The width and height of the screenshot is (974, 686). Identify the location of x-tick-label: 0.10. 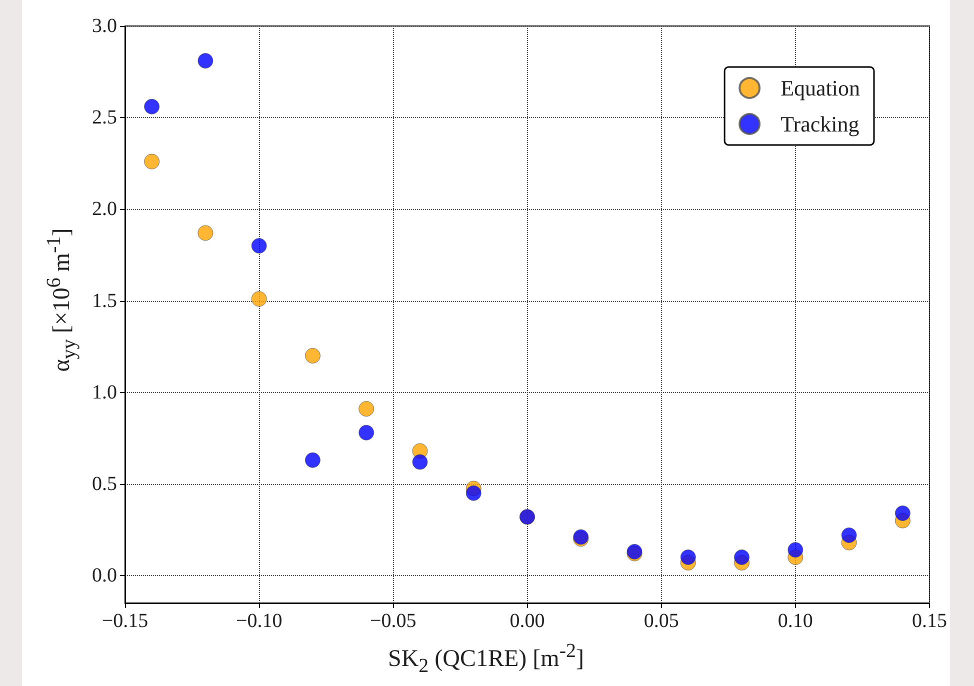
(795, 621).